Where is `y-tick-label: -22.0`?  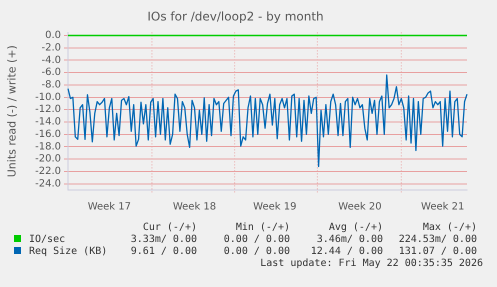
y-tick-label: -22.0 is located at coordinates (48, 172).